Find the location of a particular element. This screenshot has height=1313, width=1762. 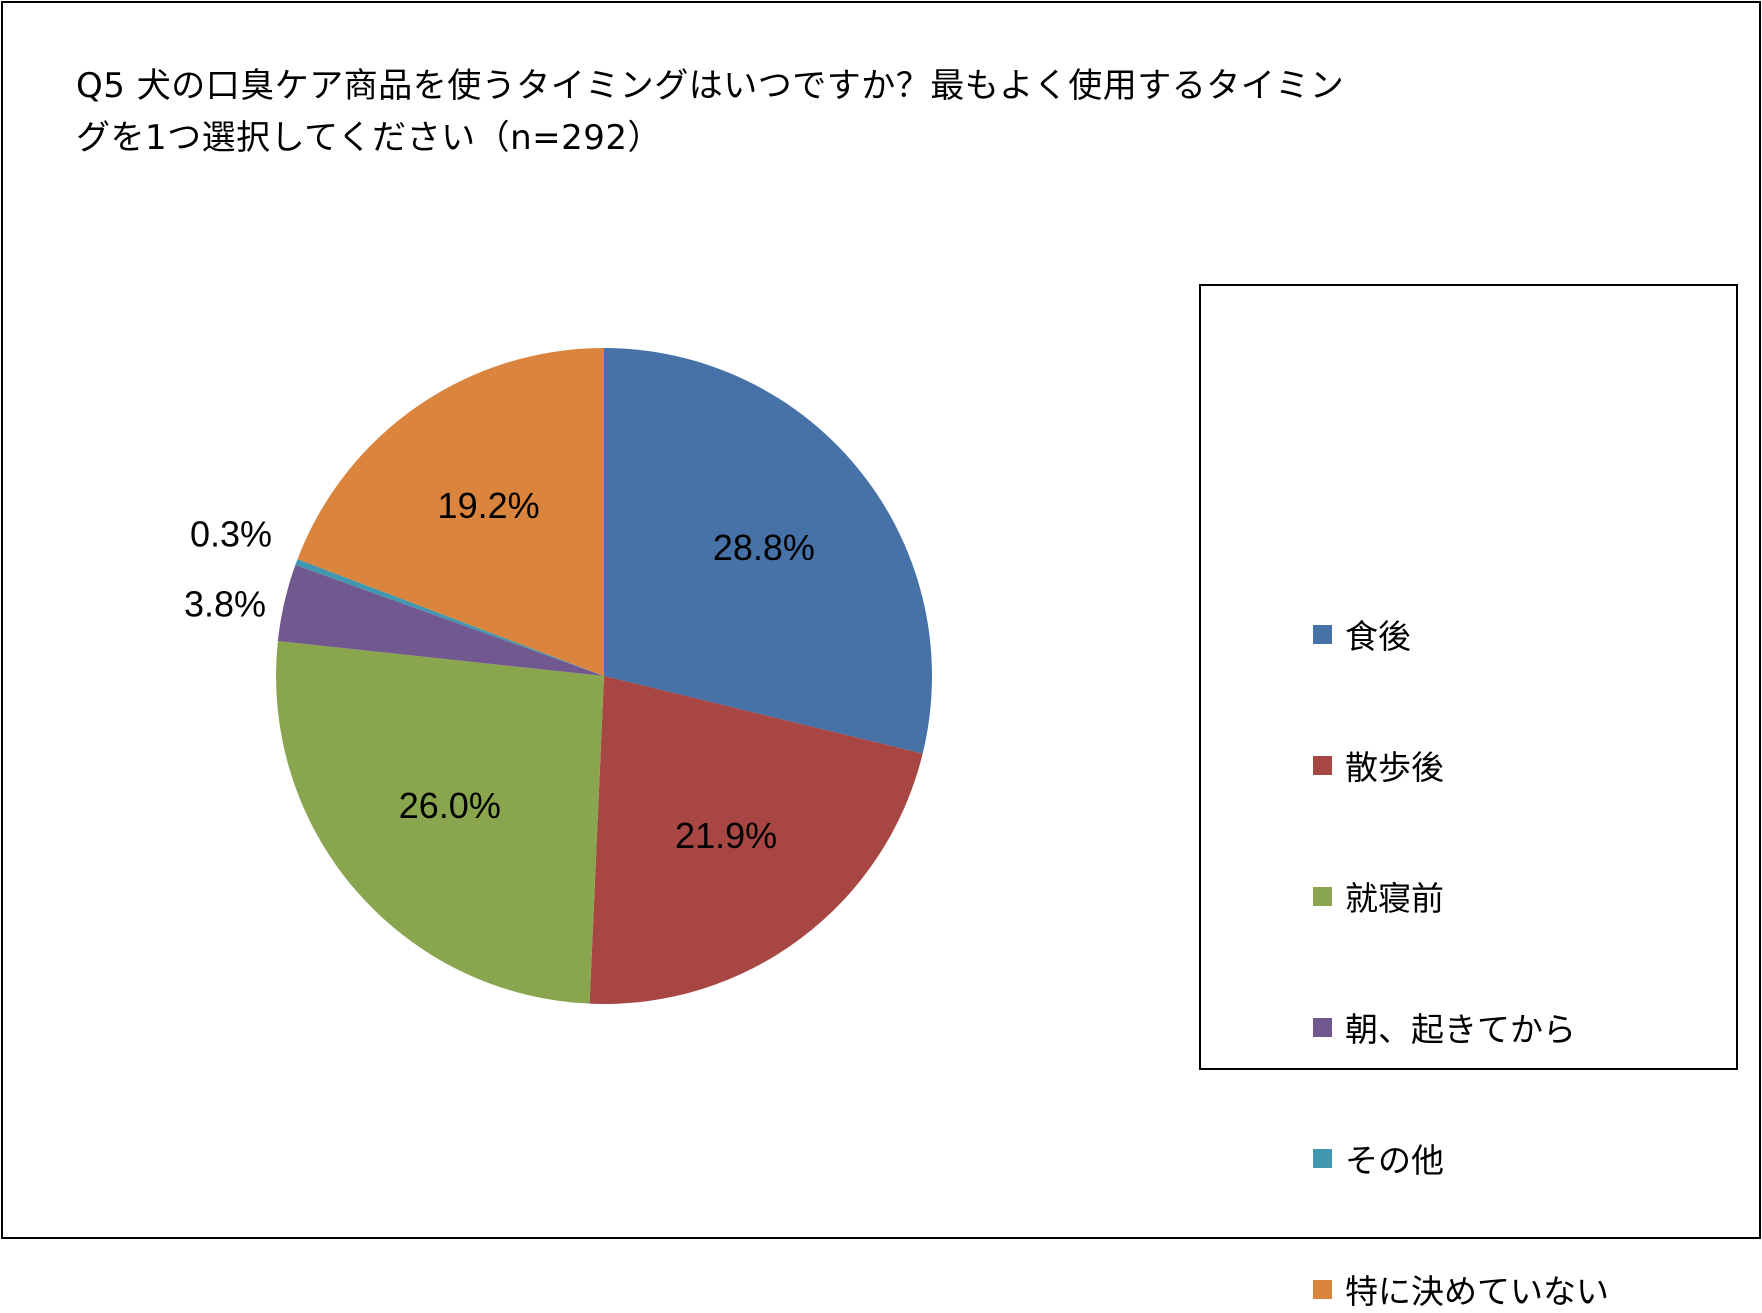

pie-slice-asa is located at coordinates (440, 620).